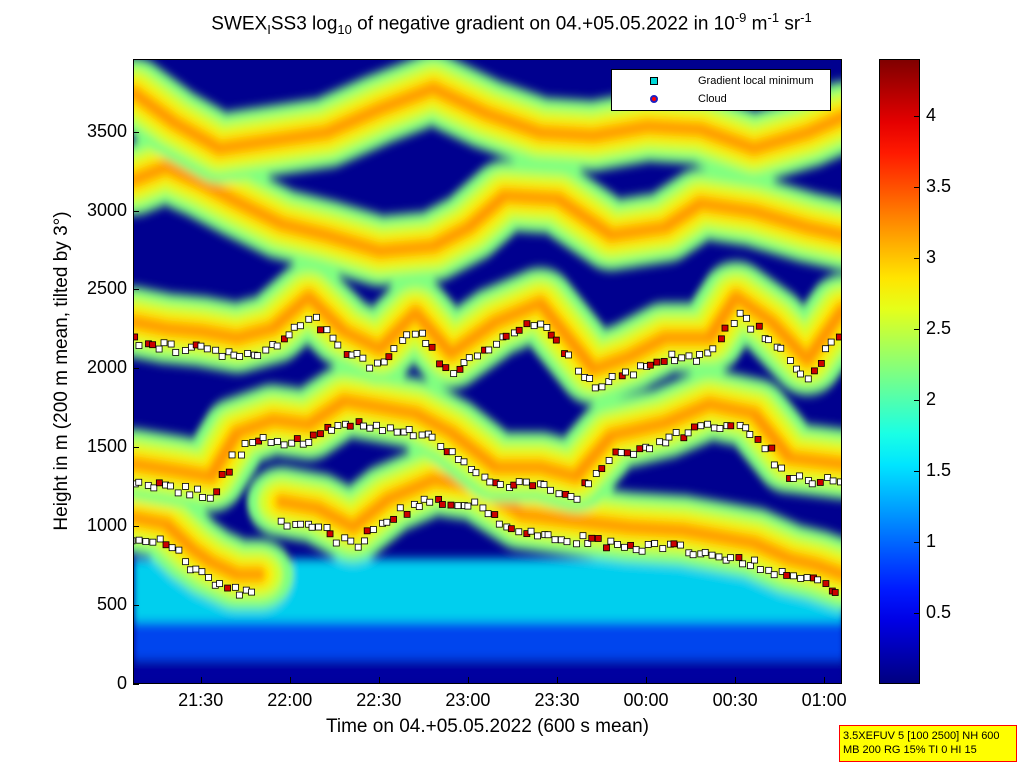  I want to click on heatmap-layer-d-band, so click(487, 333).